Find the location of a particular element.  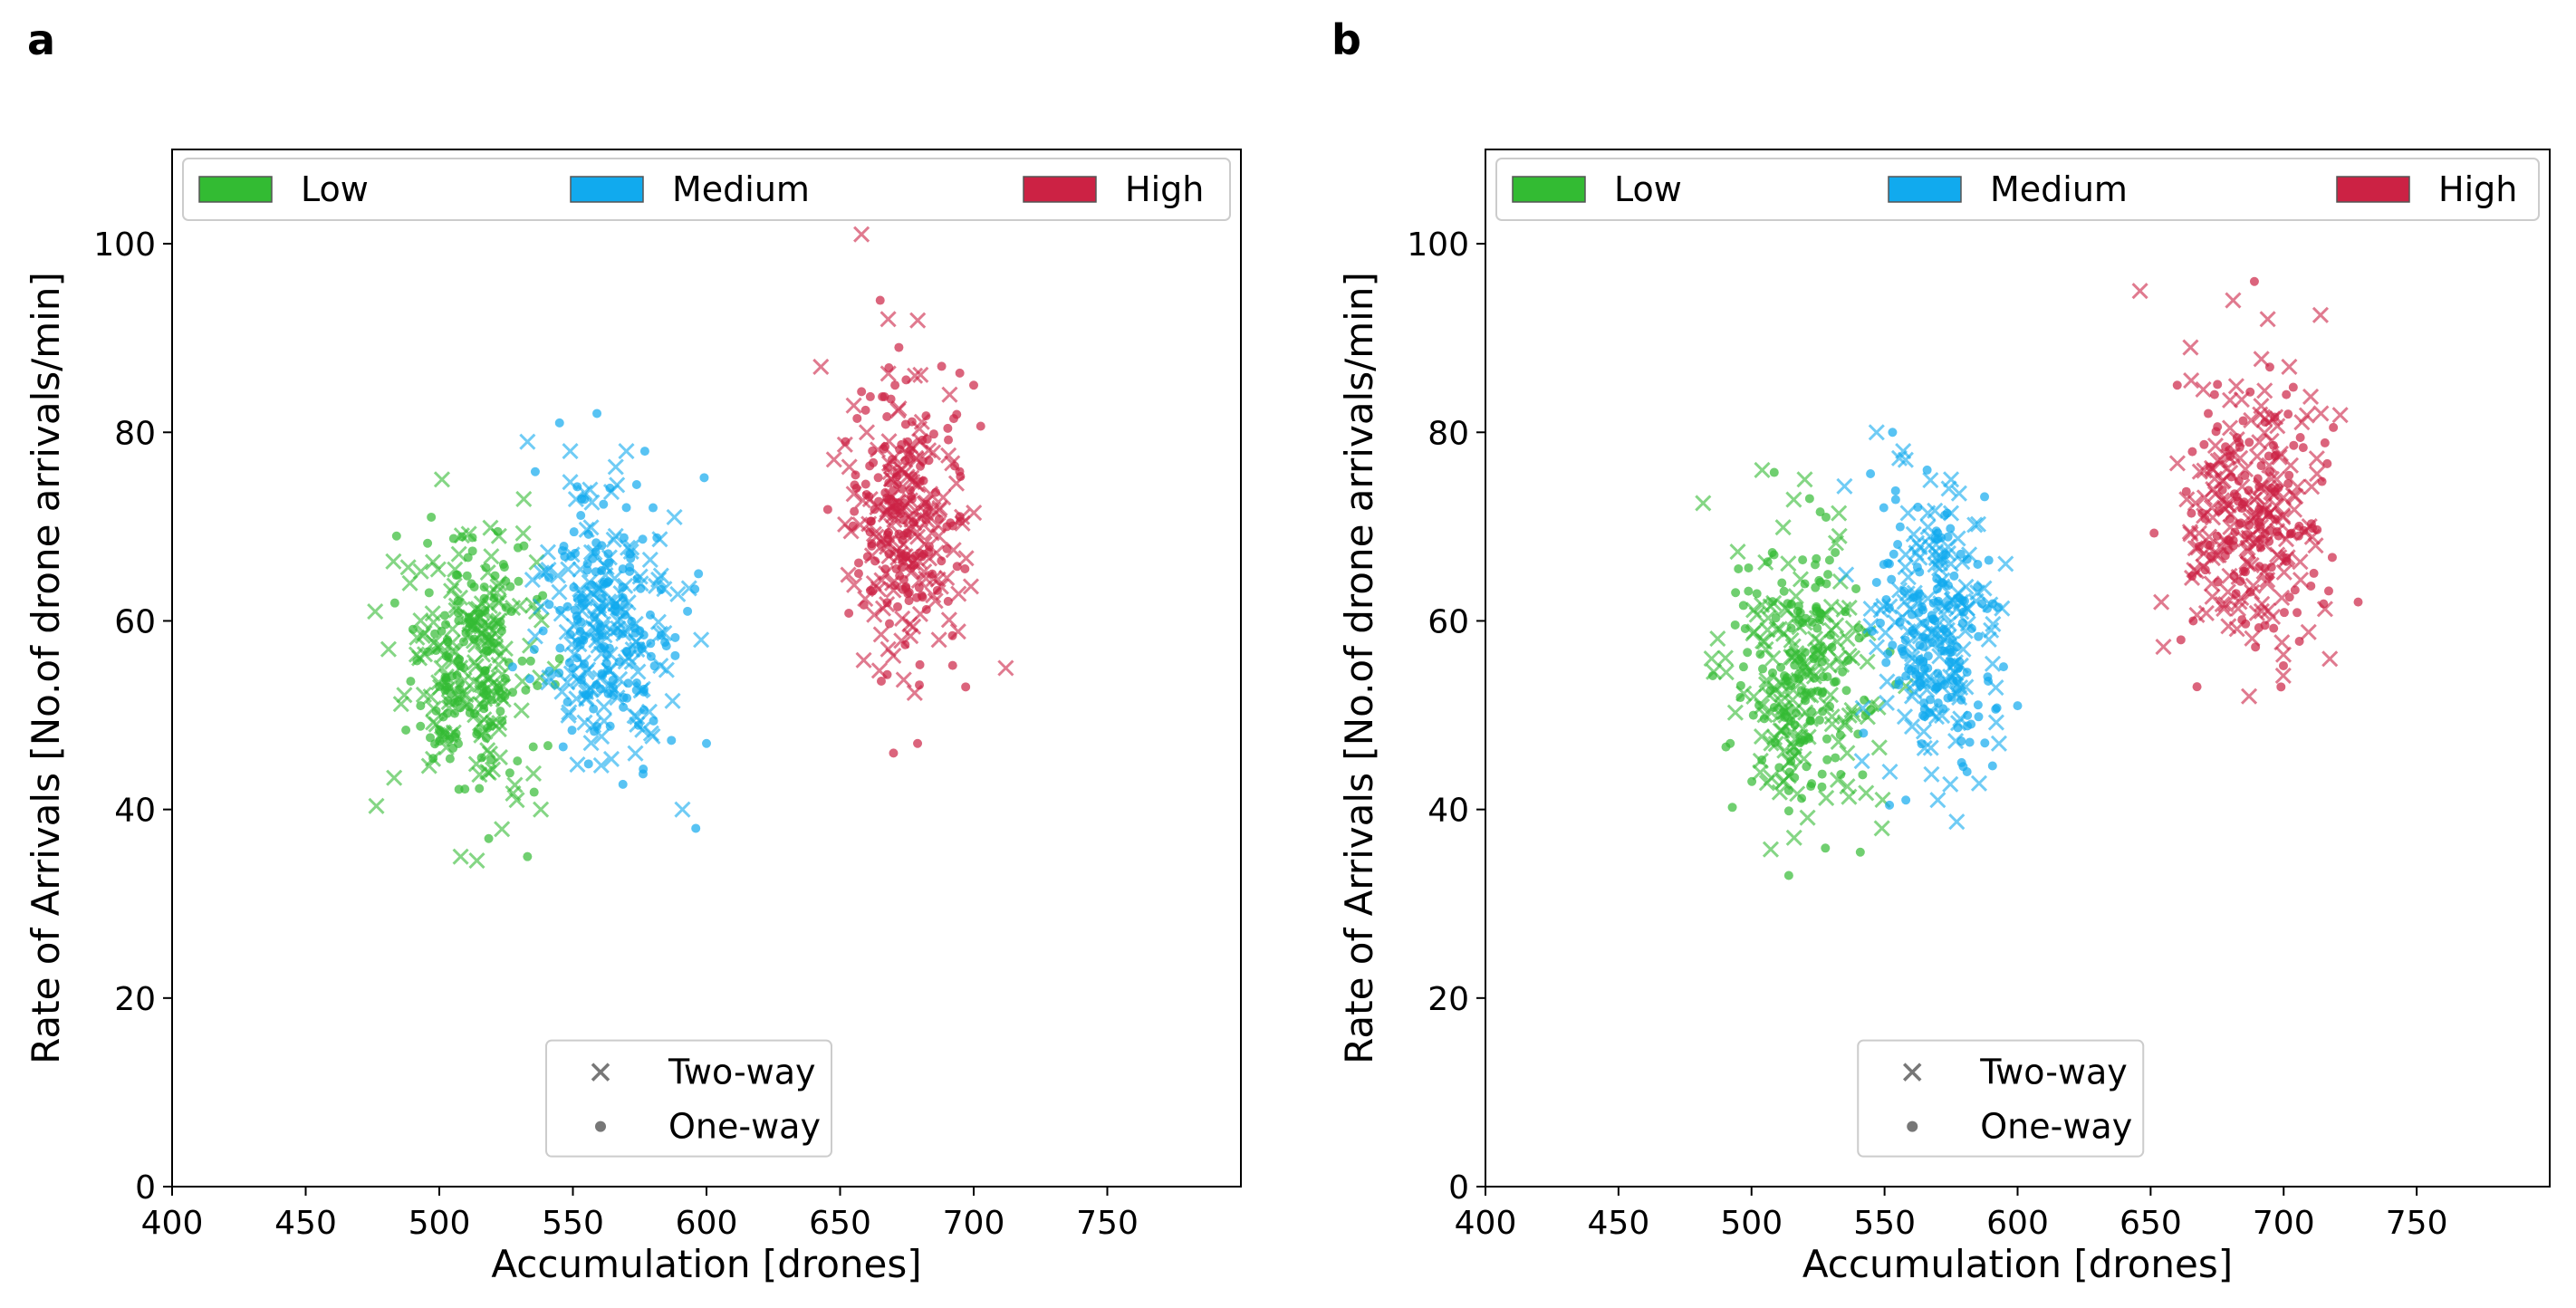

series-low is located at coordinates (1805, 670).